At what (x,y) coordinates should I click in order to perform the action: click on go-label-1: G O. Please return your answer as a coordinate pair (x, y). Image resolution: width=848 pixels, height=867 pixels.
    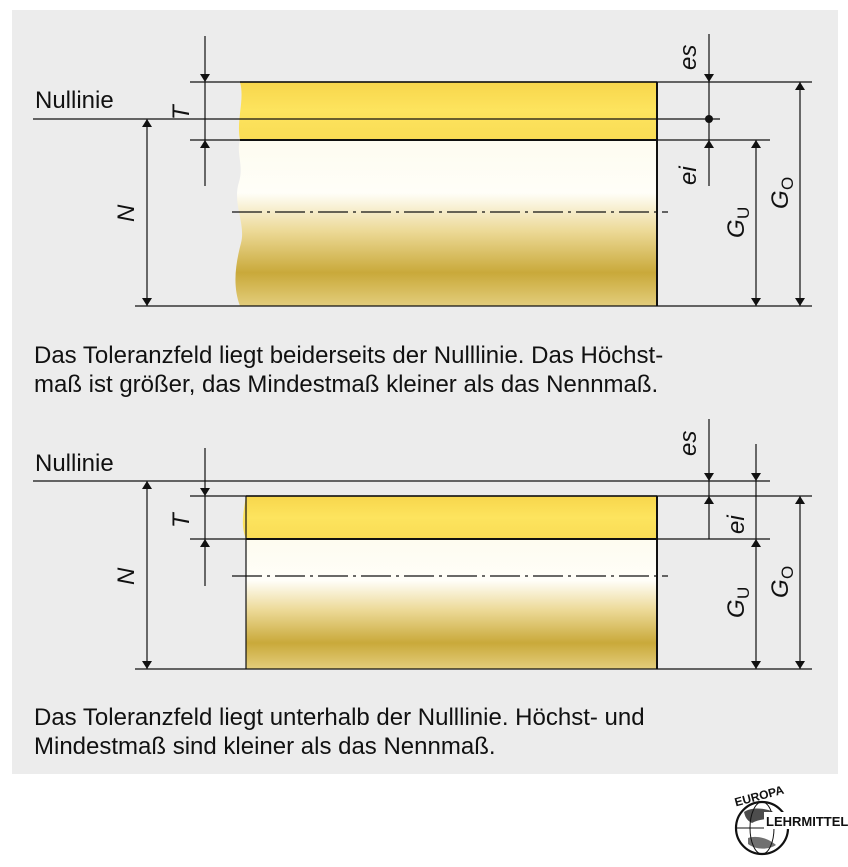
    Looking at the image, I should click on (782, 193).